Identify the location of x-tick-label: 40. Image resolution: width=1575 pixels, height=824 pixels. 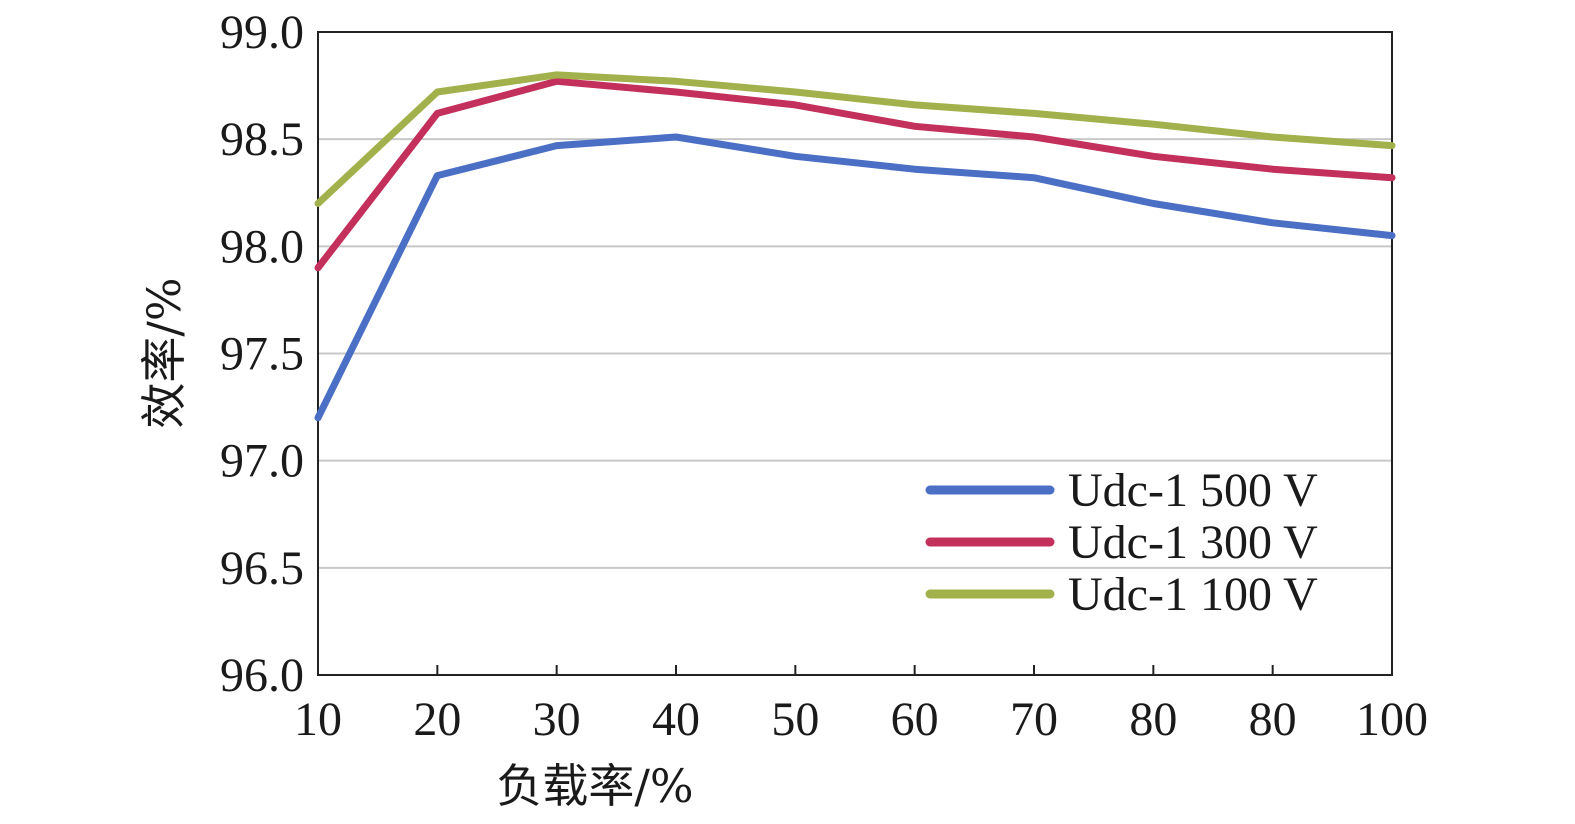
(676, 719).